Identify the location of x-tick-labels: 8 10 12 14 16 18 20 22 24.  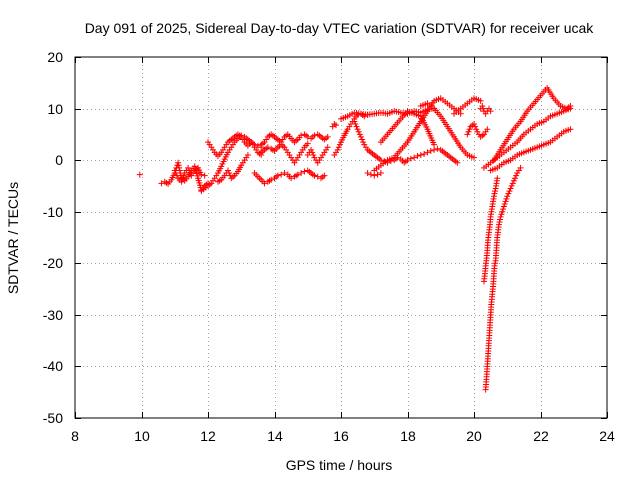
(343, 436).